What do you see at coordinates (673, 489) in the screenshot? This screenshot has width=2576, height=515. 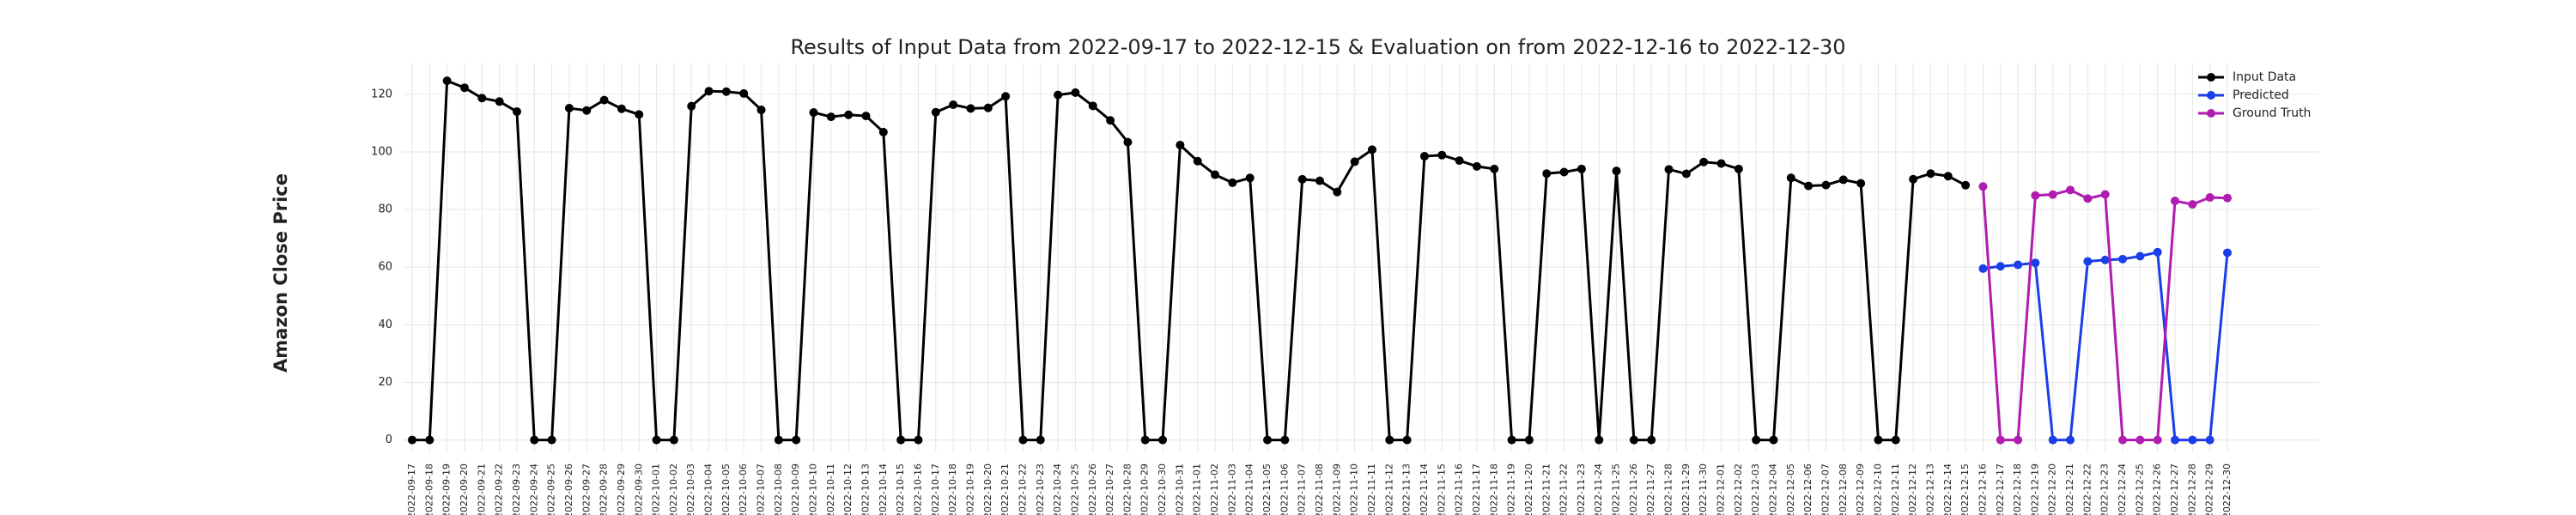 I see `x-tick-label: 2022-10-02` at bounding box center [673, 489].